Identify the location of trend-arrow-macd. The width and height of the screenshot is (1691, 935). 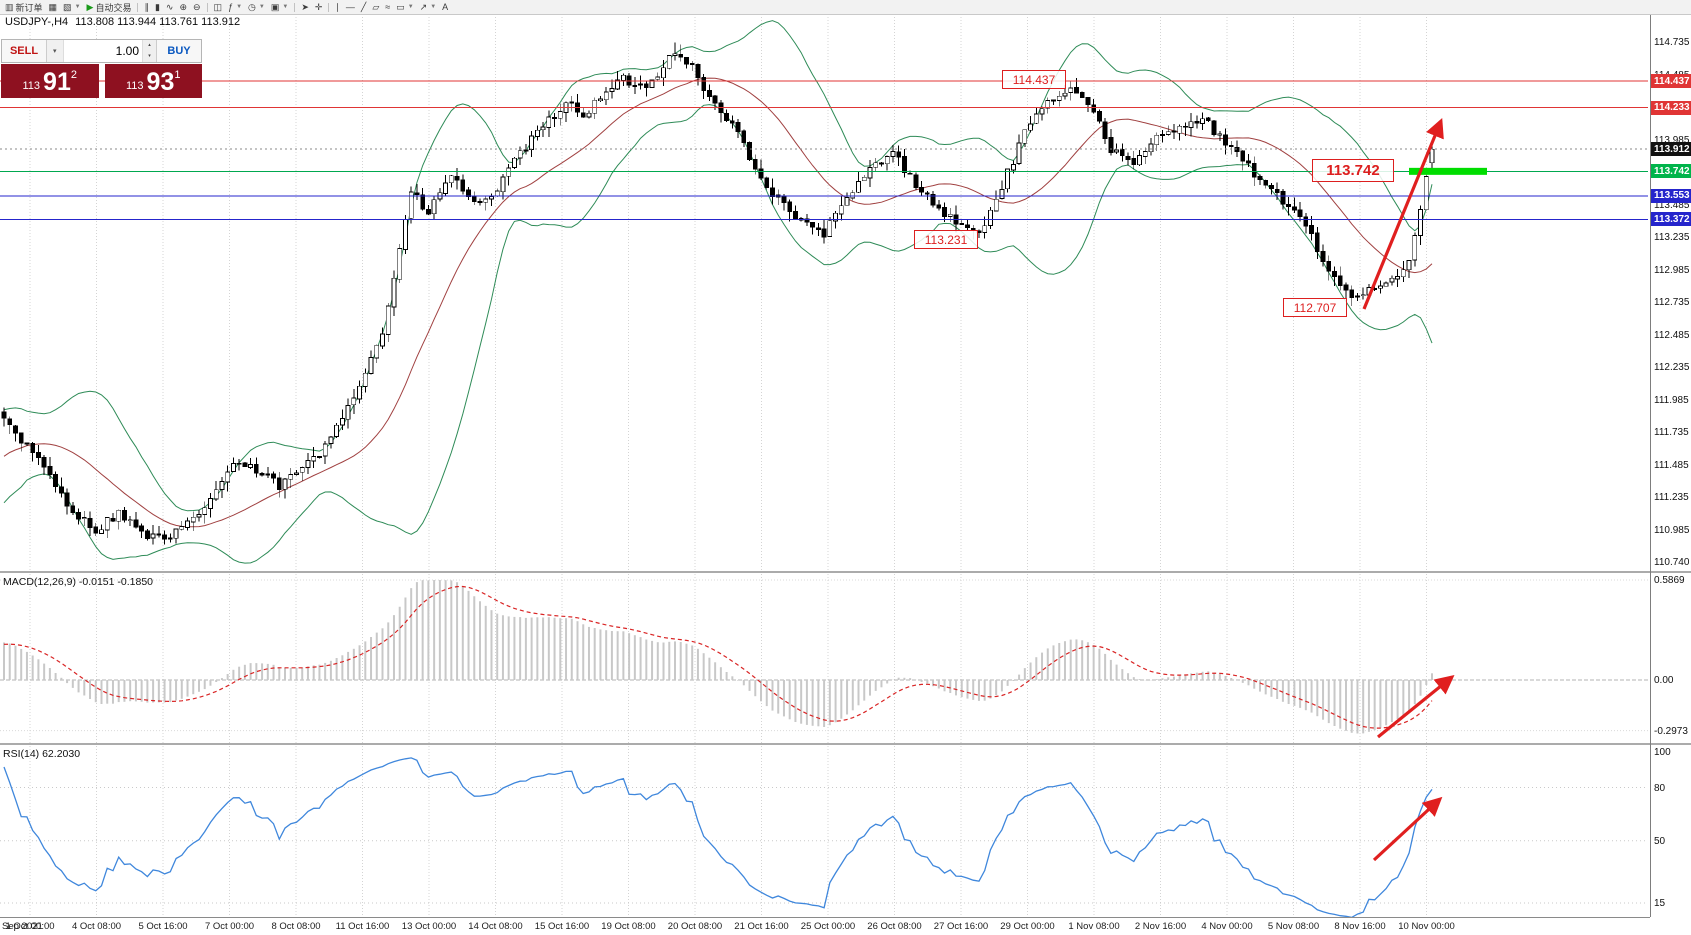
(1415, 706).